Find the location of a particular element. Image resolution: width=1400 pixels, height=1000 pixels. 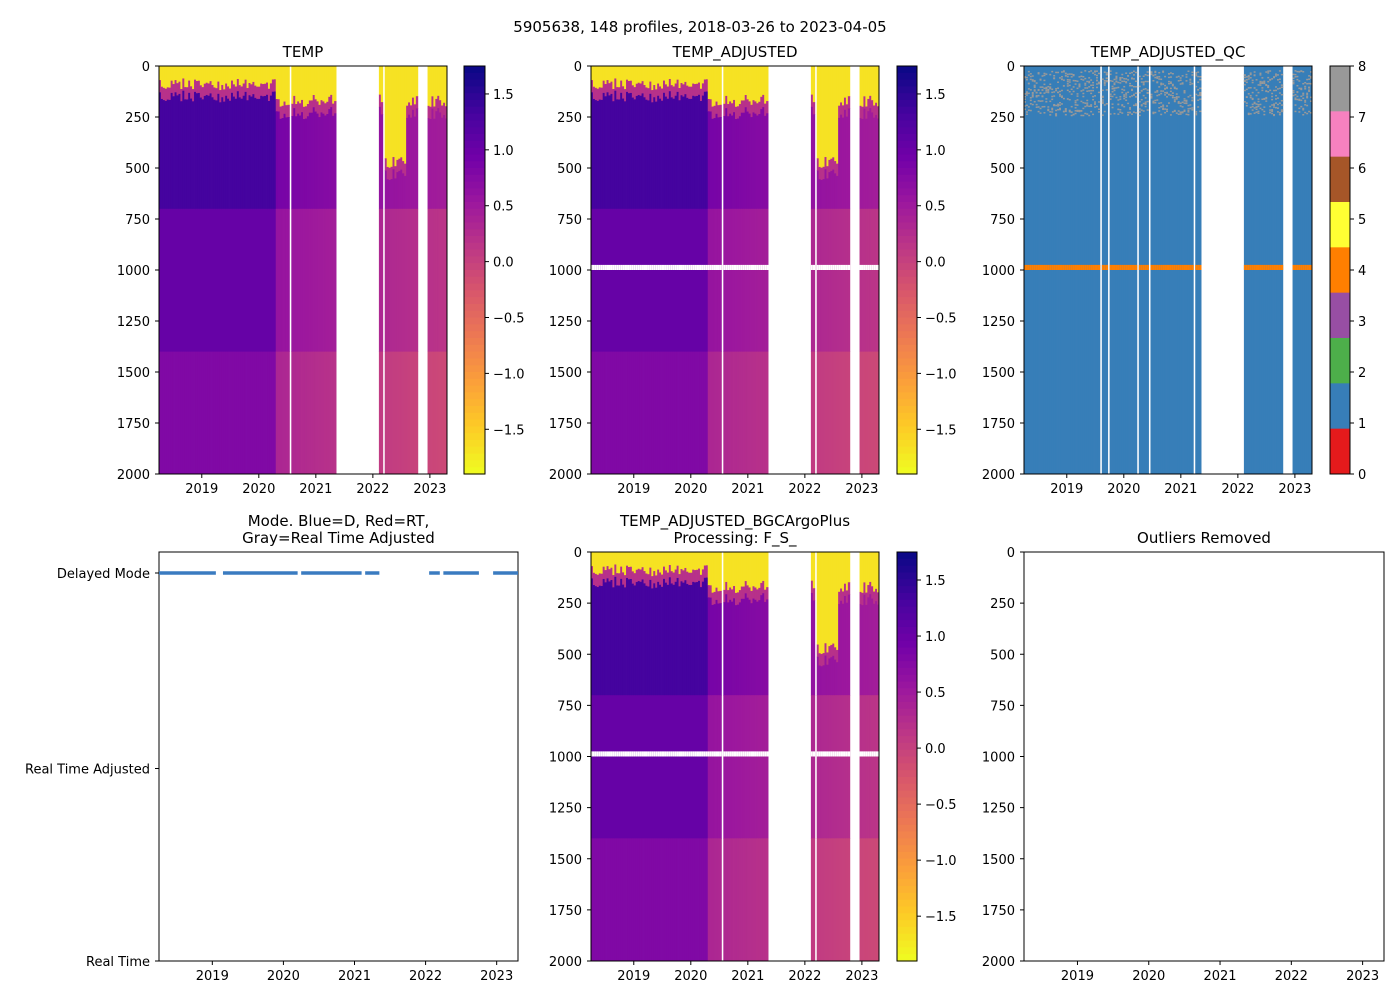

temp_adjusted_bgc-title: TEMP_ADJUSTED_BGCArgoPlus is located at coordinates (734, 521).